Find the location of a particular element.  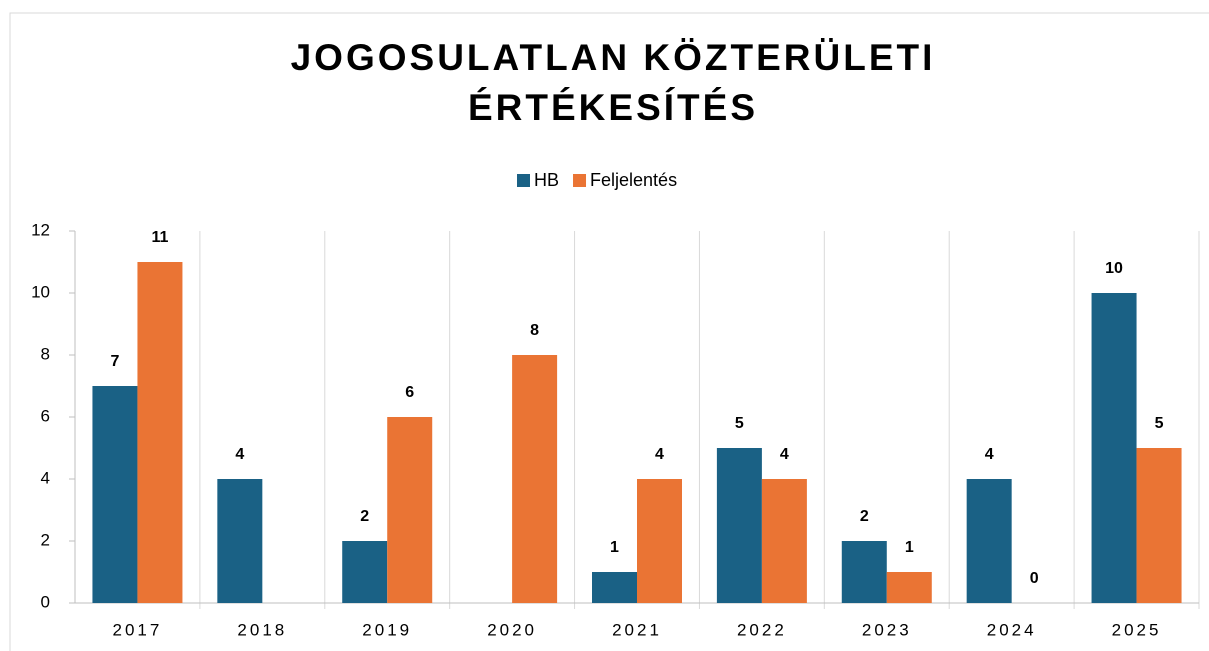

y-tick-label: 10 is located at coordinates (40, 291).